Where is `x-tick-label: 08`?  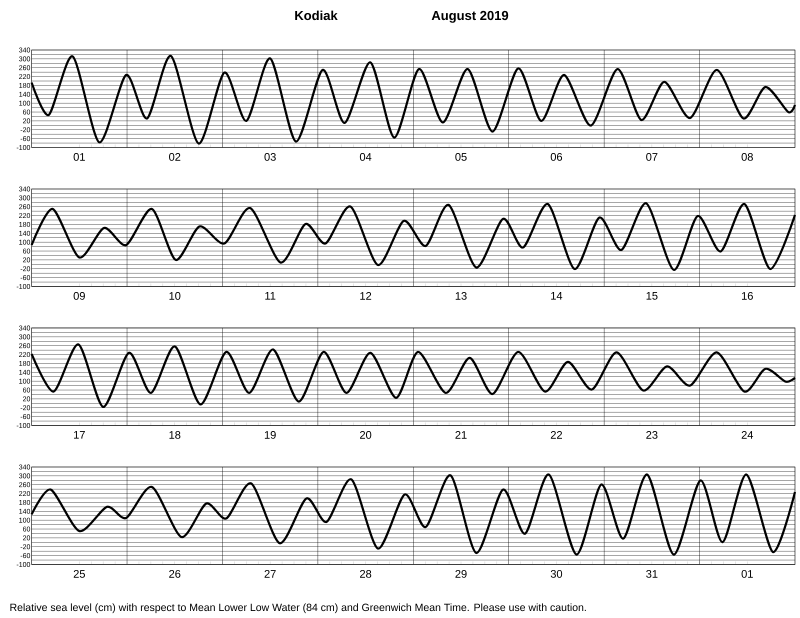 x-tick-label: 08 is located at coordinates (747, 157).